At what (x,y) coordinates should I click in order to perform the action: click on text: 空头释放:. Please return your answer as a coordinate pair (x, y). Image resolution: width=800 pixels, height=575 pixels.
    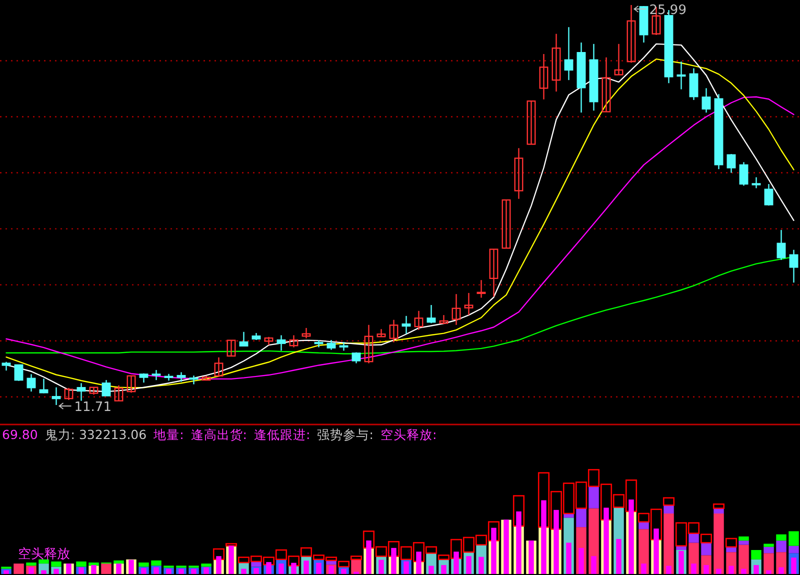
    Looking at the image, I should click on (408, 434).